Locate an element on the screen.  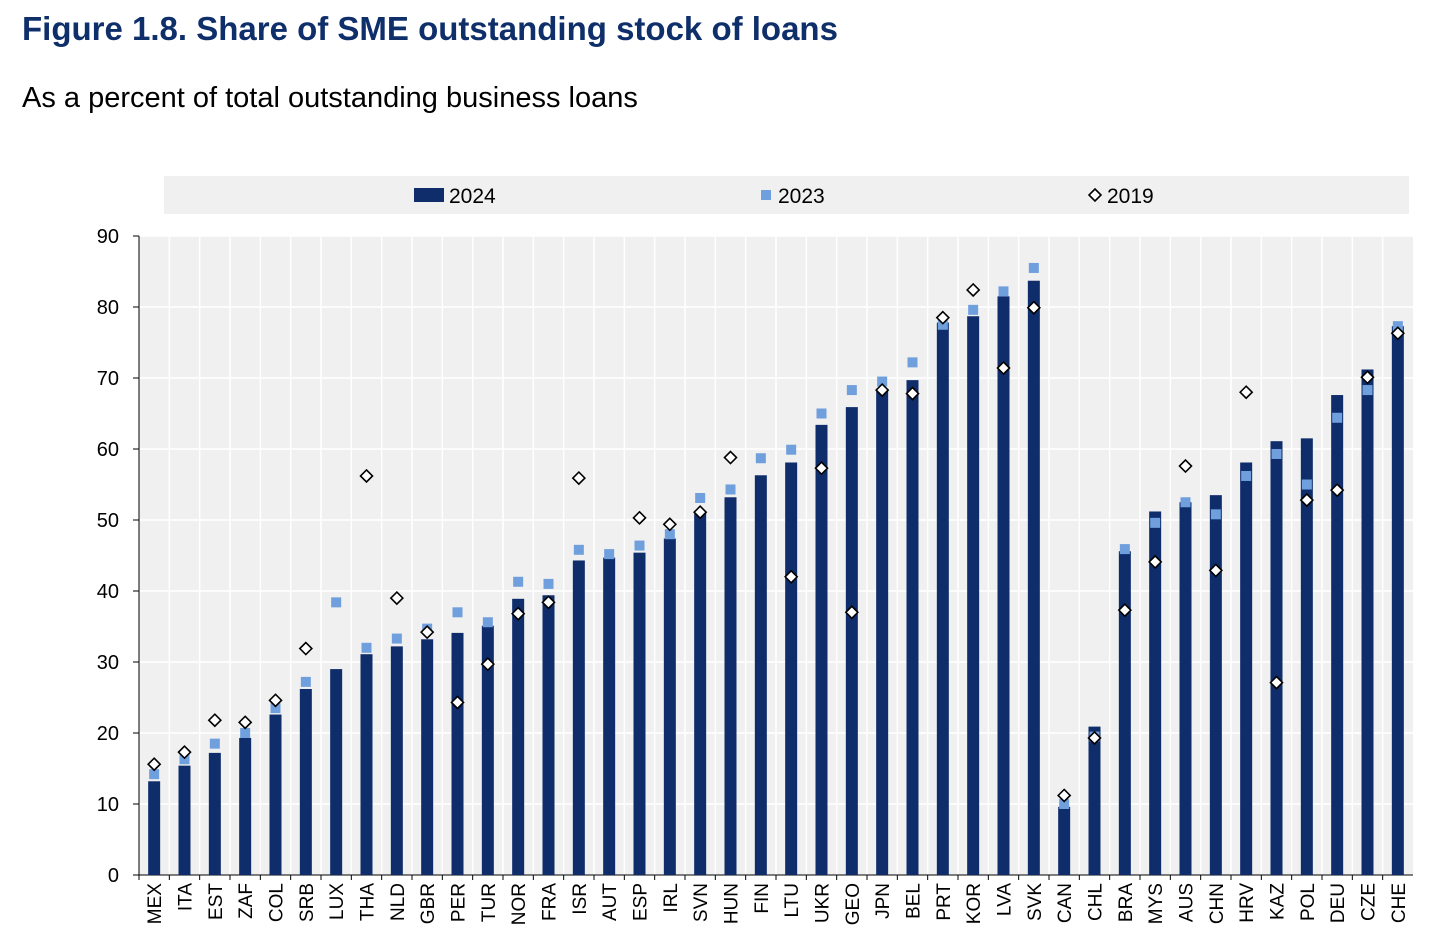
y-tick-label: 0 is located at coordinates (113, 876).